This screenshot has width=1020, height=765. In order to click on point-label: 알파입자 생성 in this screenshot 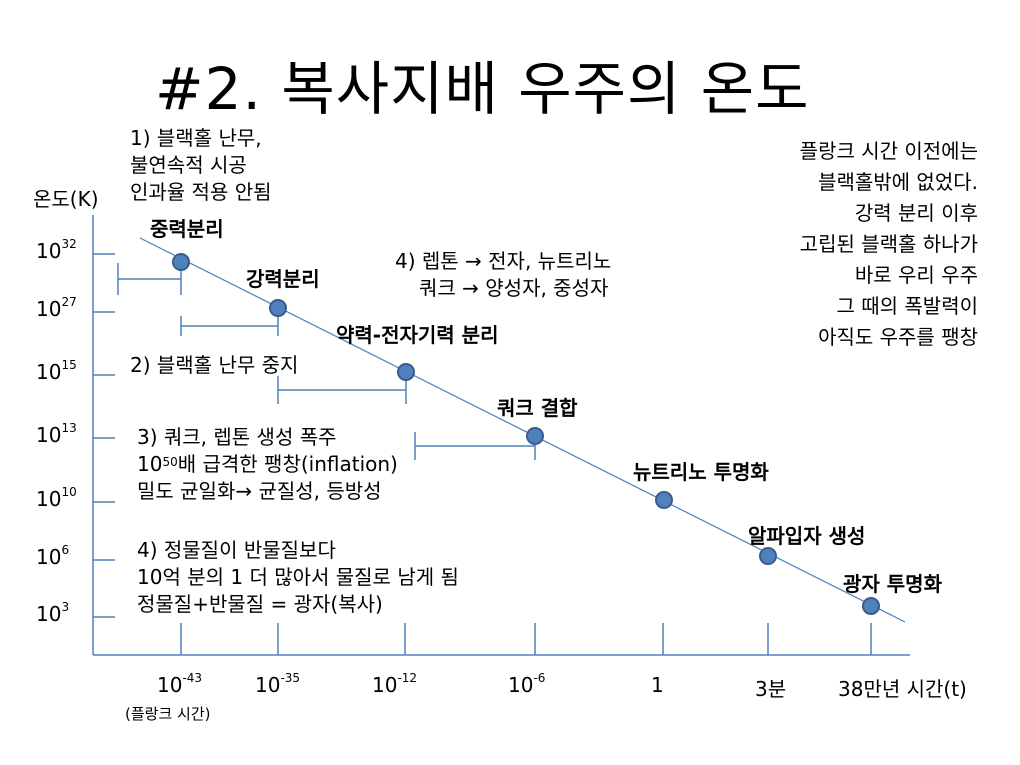, I will do `click(807, 536)`.